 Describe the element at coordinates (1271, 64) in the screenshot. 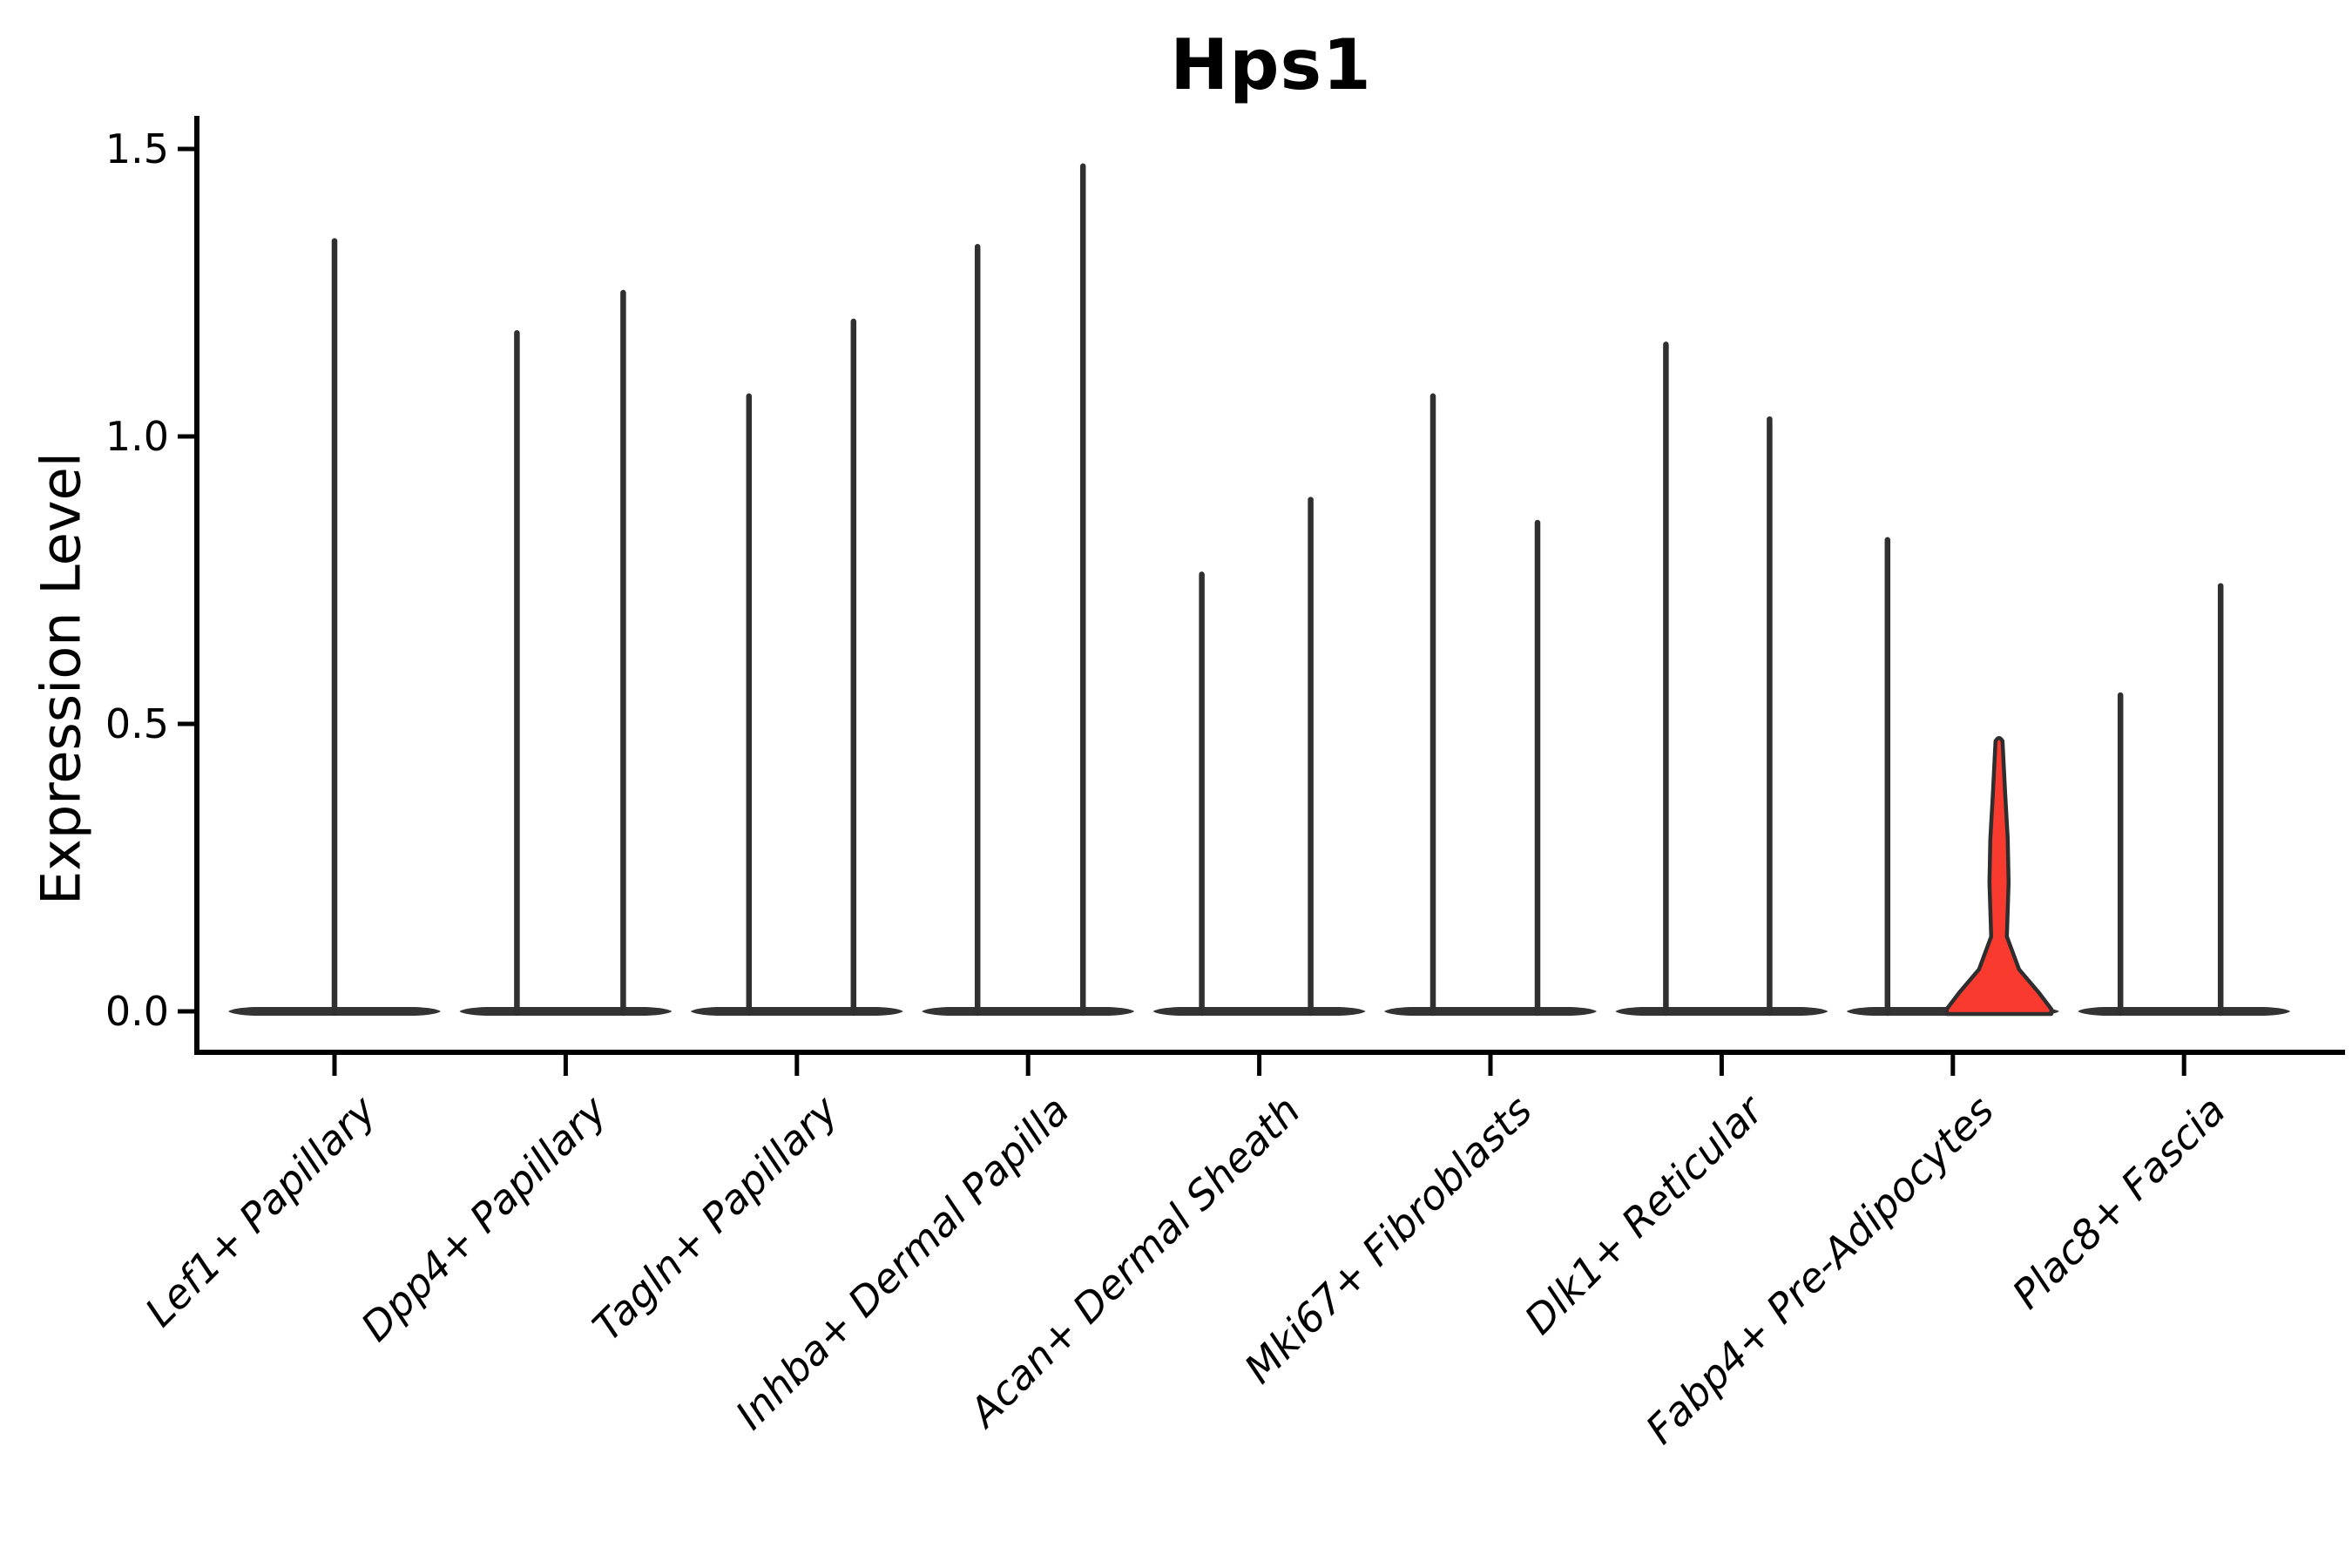

I see `chart-title: Hps1` at that location.